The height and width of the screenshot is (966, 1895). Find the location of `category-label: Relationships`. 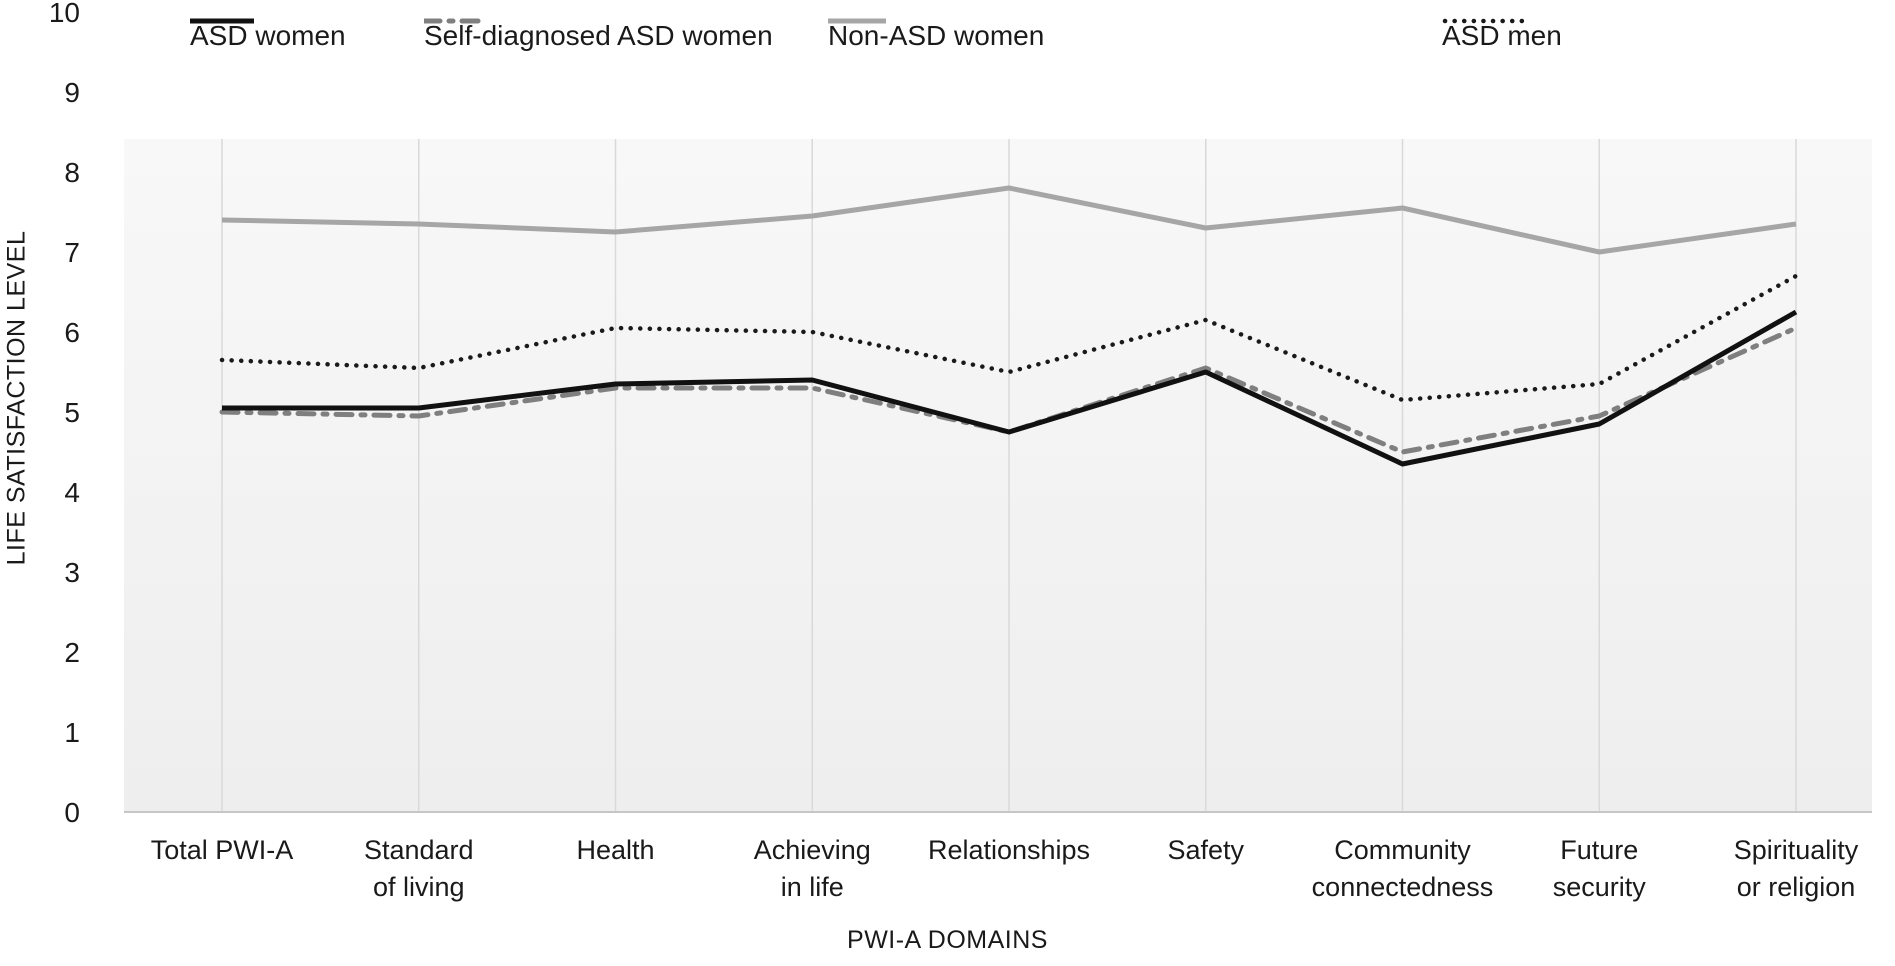

category-label: Relationships is located at coordinates (1009, 850).